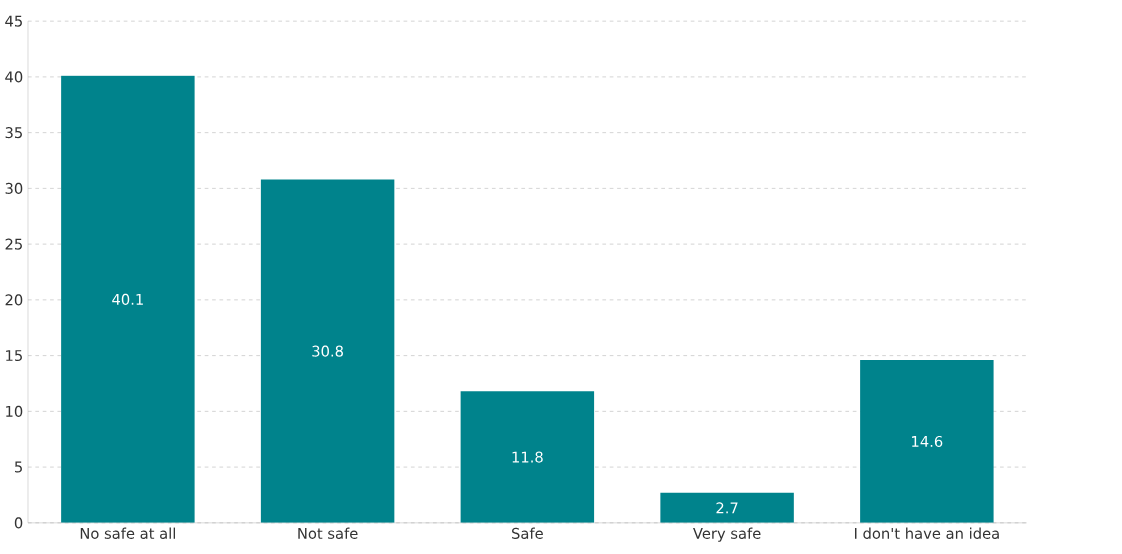 Image resolution: width=1122 pixels, height=554 pixels. Describe the element at coordinates (14, 188) in the screenshot. I see `y-tick-label: 30` at that location.